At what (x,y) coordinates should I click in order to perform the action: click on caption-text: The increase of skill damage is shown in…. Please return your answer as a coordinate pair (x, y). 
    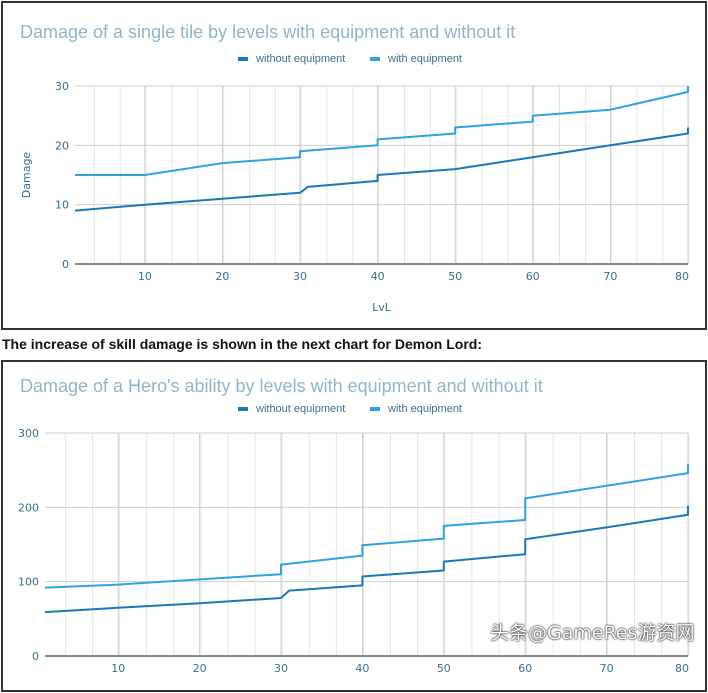
    Looking at the image, I should click on (242, 344).